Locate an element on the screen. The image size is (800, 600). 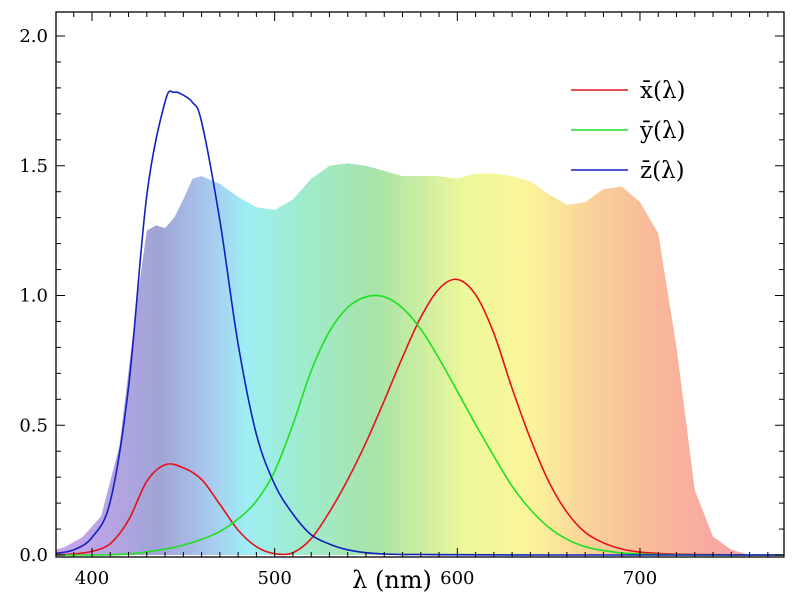
y-tick-label: 0.5 is located at coordinates (33, 425).